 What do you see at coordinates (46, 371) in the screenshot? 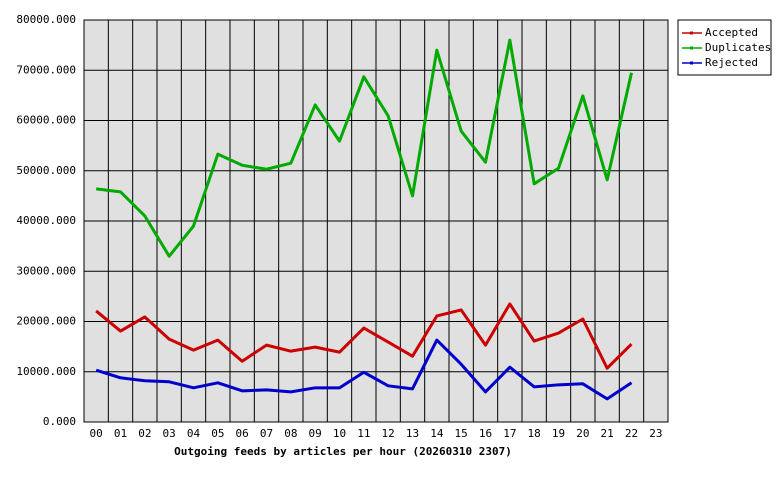
I see `y-tick-label: 10000.000` at bounding box center [46, 371].